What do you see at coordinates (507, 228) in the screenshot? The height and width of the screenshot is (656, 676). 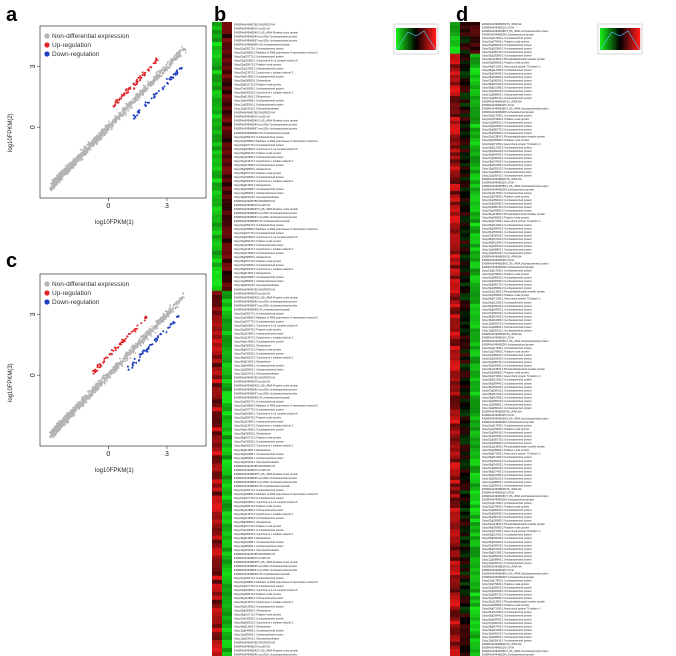 I see `gene-label: Solyc06g009440.2 Uncharacterized protein` at bounding box center [507, 228].